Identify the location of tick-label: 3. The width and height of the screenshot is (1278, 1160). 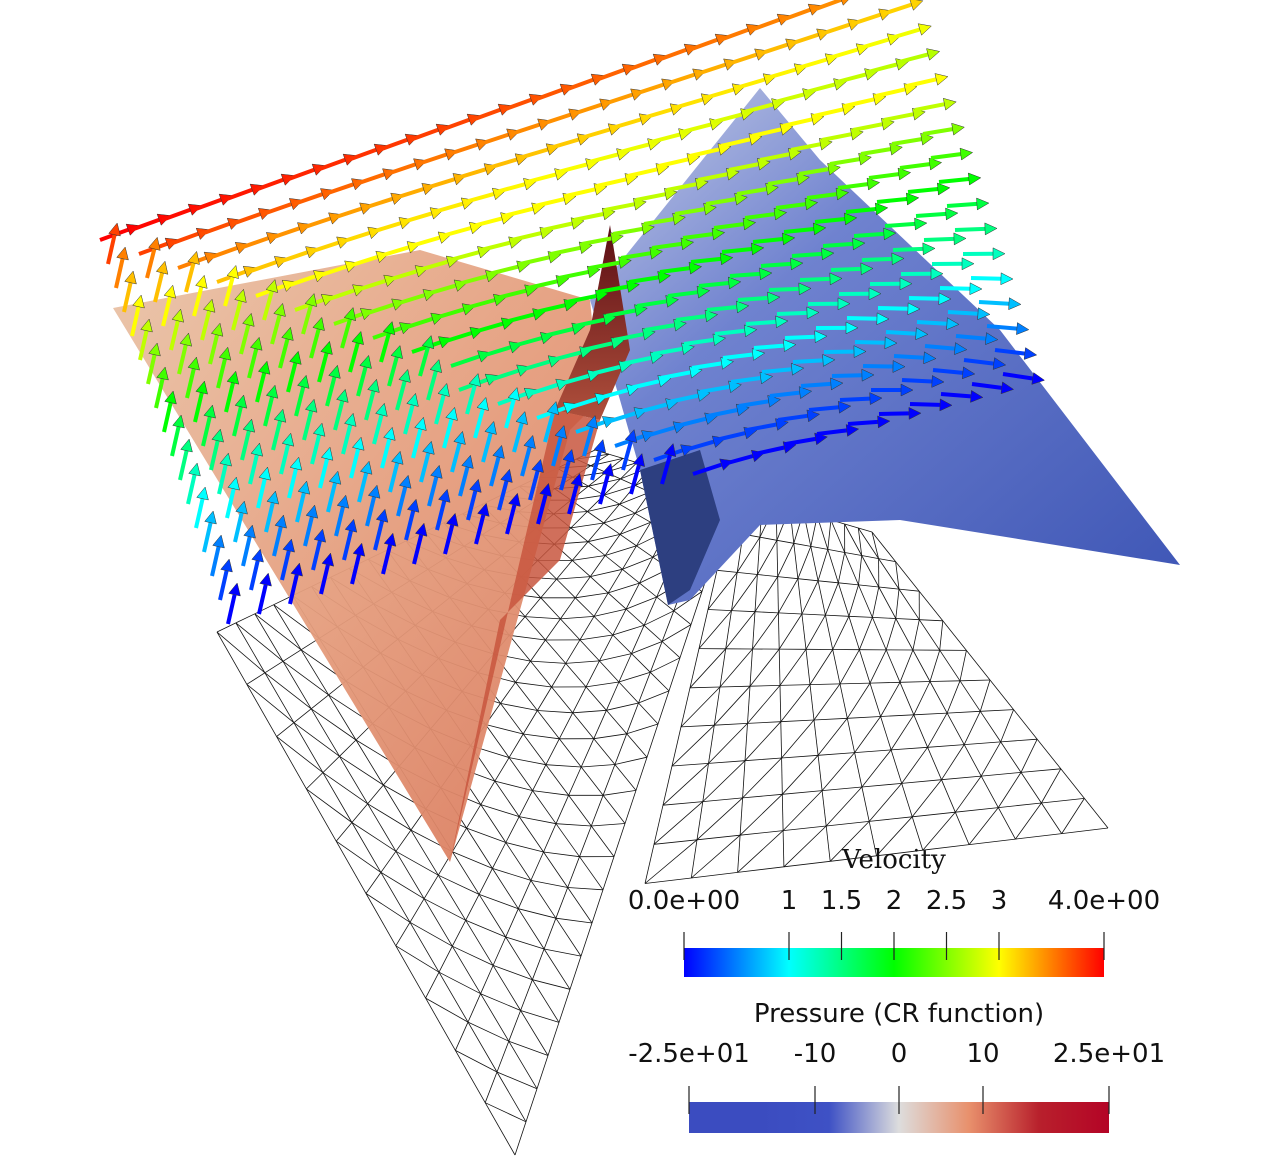
(999, 901).